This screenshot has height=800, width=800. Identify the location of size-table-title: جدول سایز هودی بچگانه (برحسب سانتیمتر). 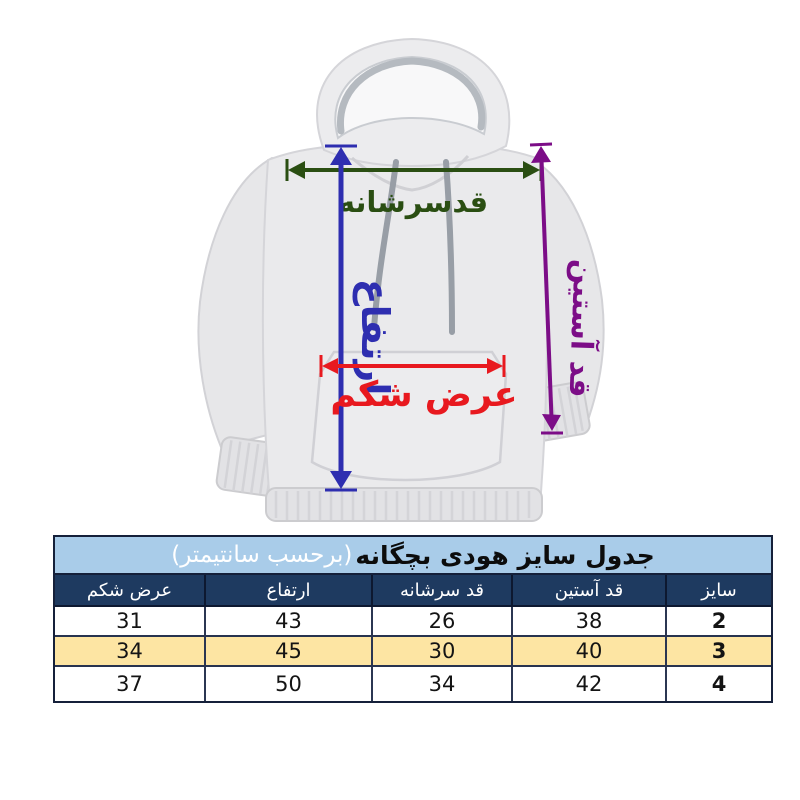
(413, 556).